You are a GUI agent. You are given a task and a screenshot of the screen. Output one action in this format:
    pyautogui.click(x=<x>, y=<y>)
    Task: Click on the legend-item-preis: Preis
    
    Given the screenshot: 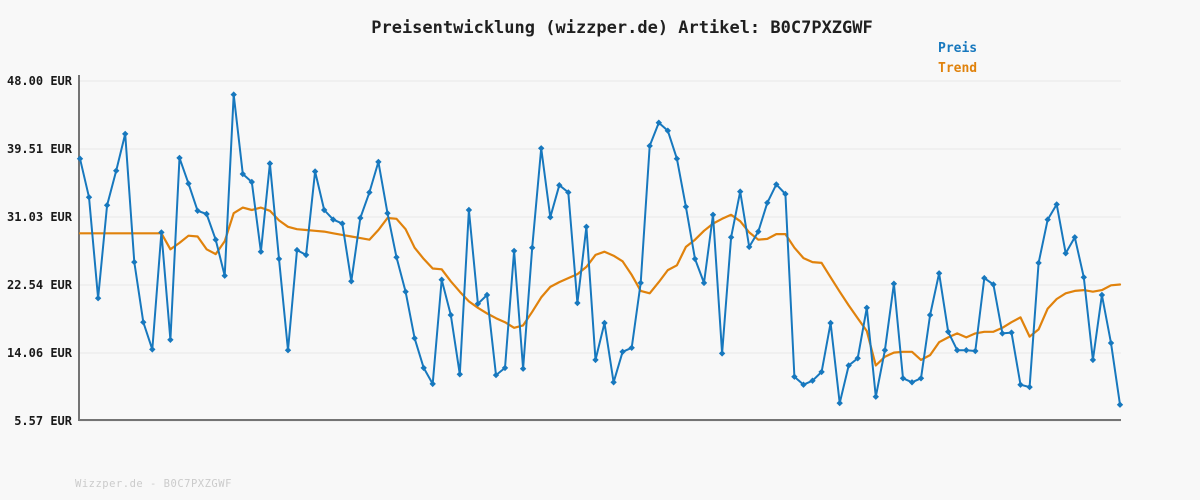 What is the action you would take?
    pyautogui.click(x=958, y=48)
    